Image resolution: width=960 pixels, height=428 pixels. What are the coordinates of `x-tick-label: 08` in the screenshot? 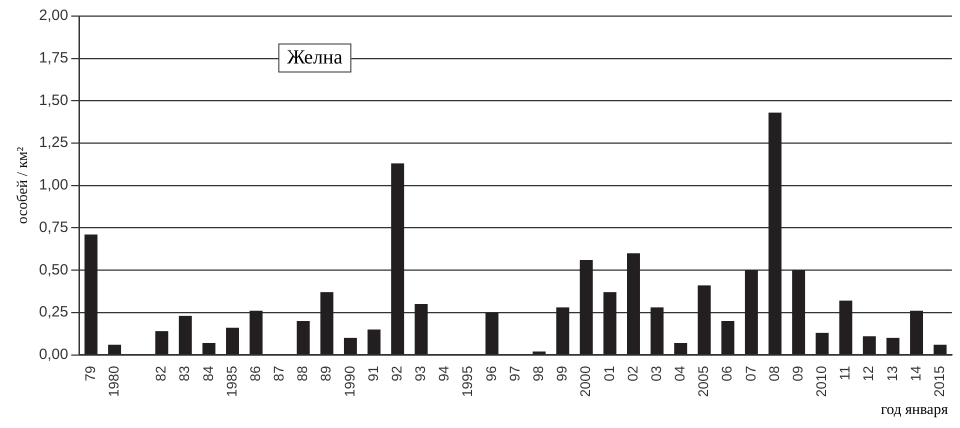 It's located at (774, 374).